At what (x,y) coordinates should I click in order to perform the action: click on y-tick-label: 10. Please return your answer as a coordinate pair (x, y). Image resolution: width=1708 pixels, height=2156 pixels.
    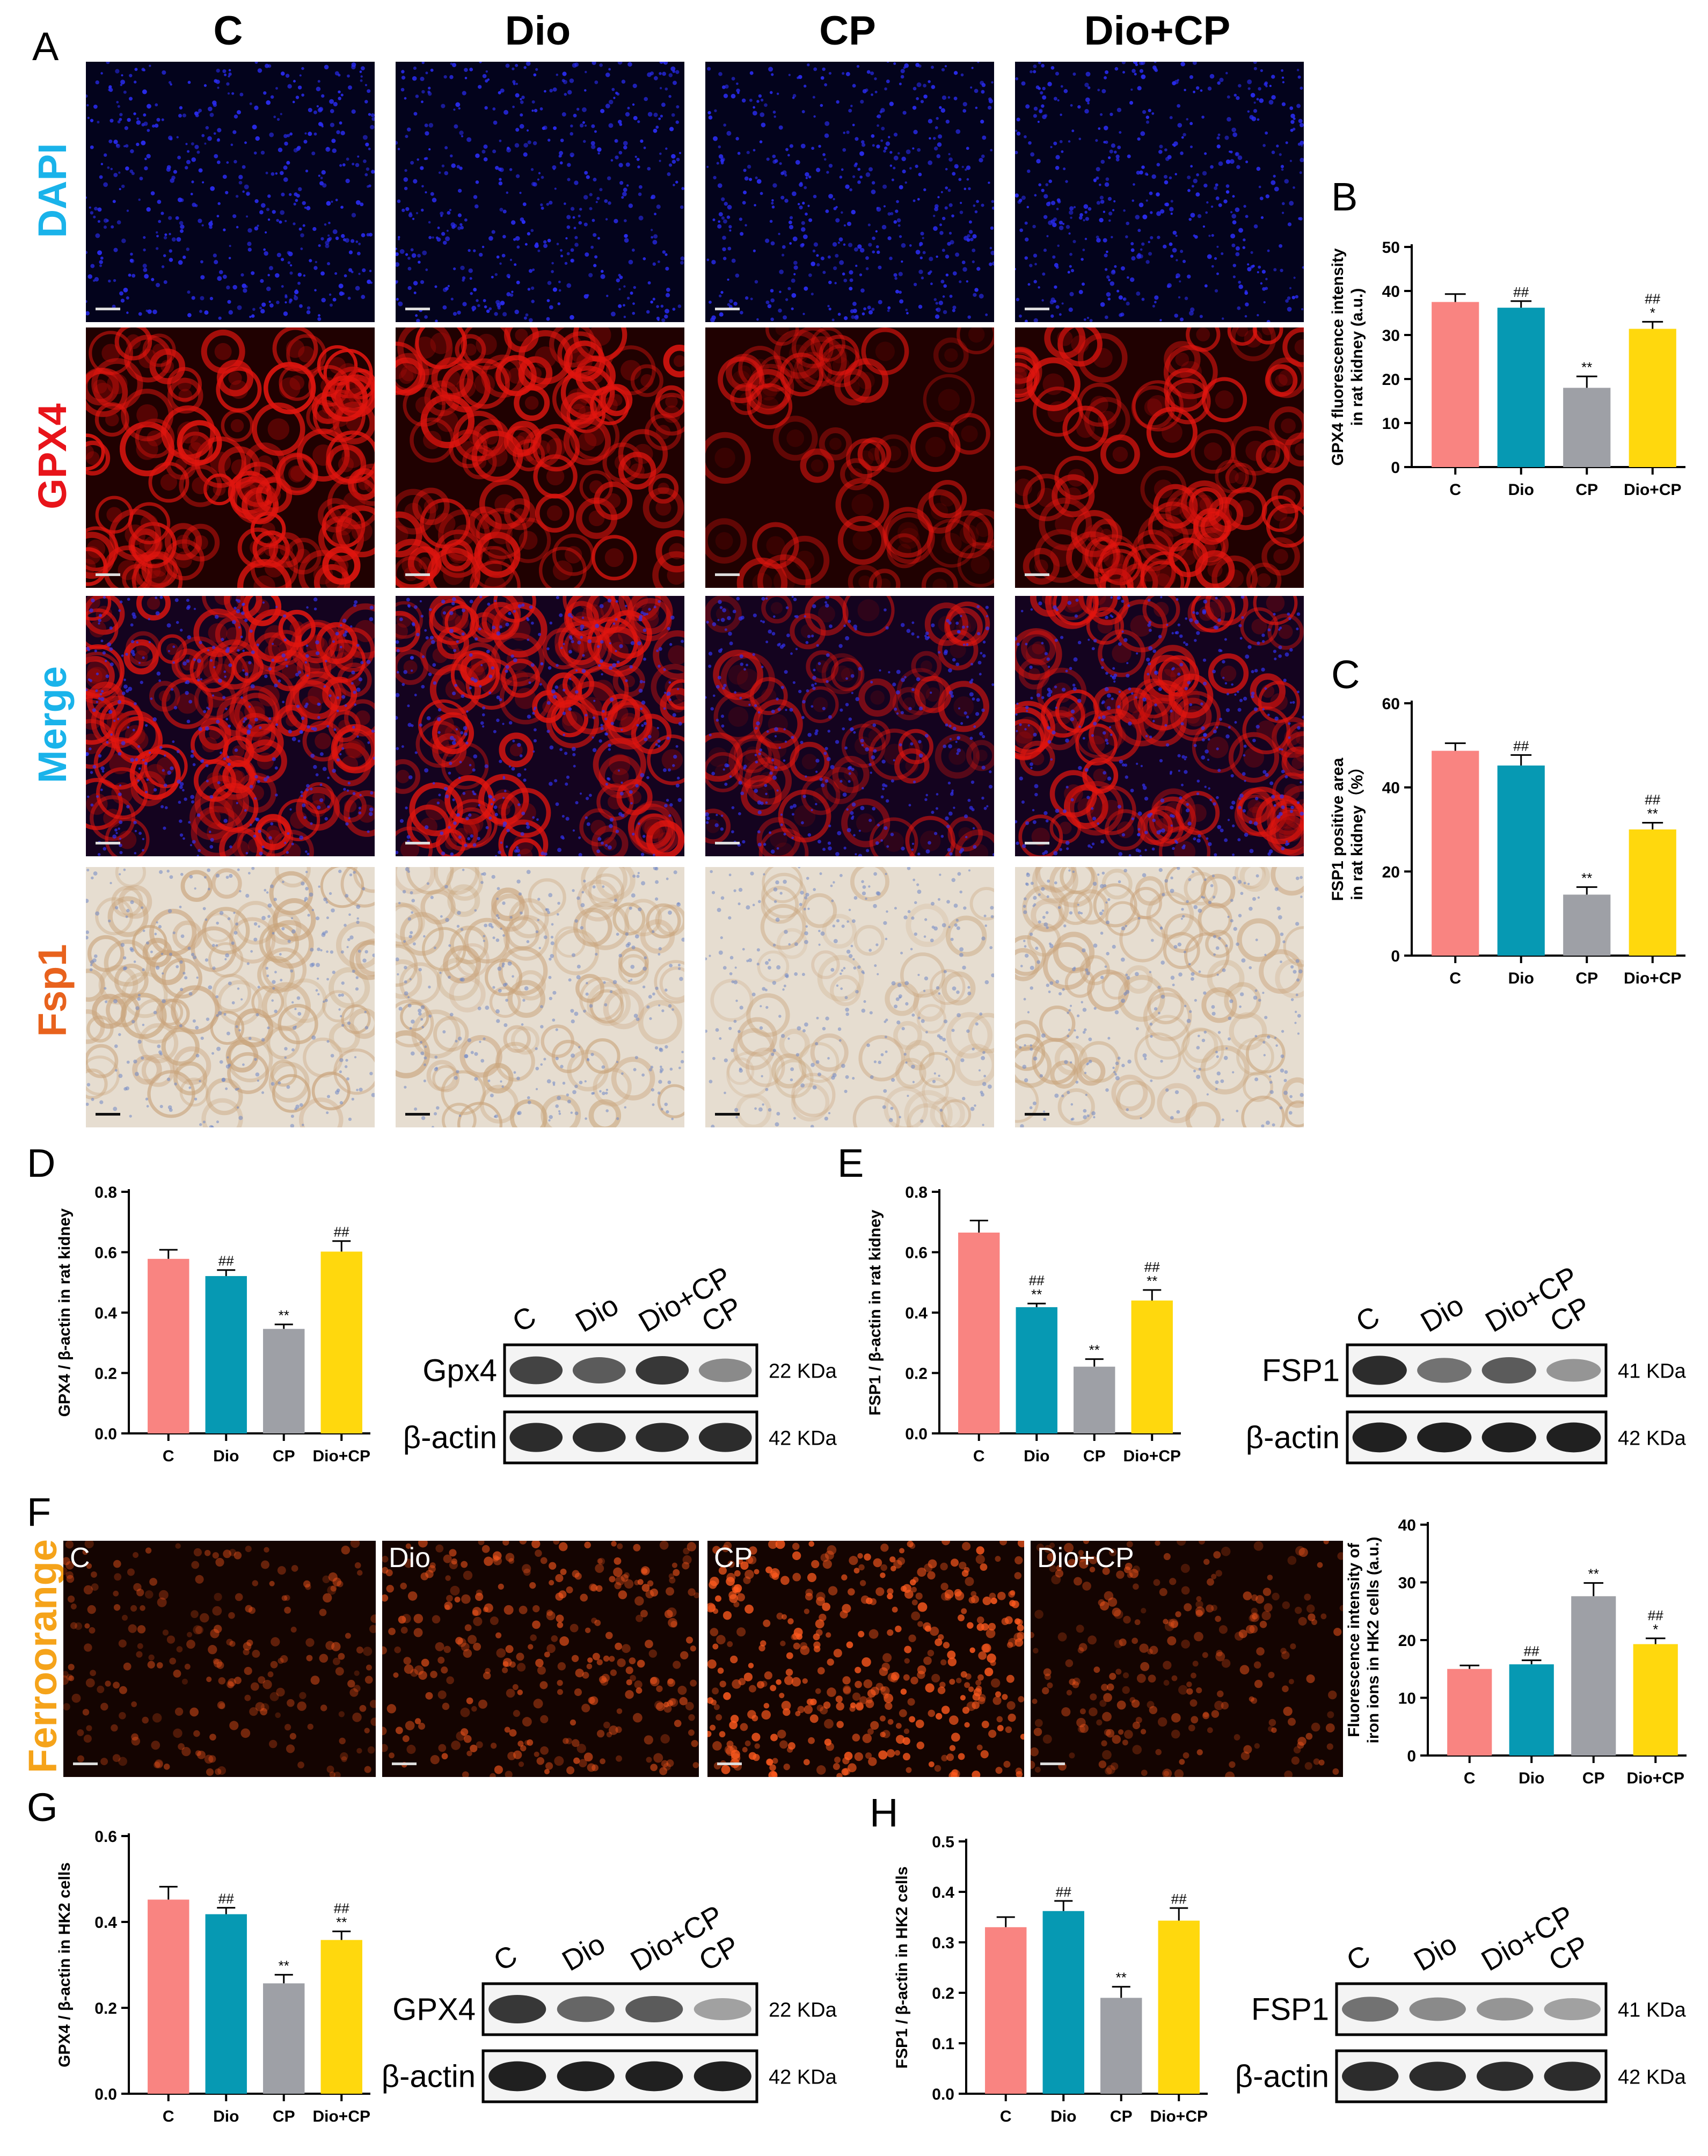
    Looking at the image, I should click on (1407, 1699).